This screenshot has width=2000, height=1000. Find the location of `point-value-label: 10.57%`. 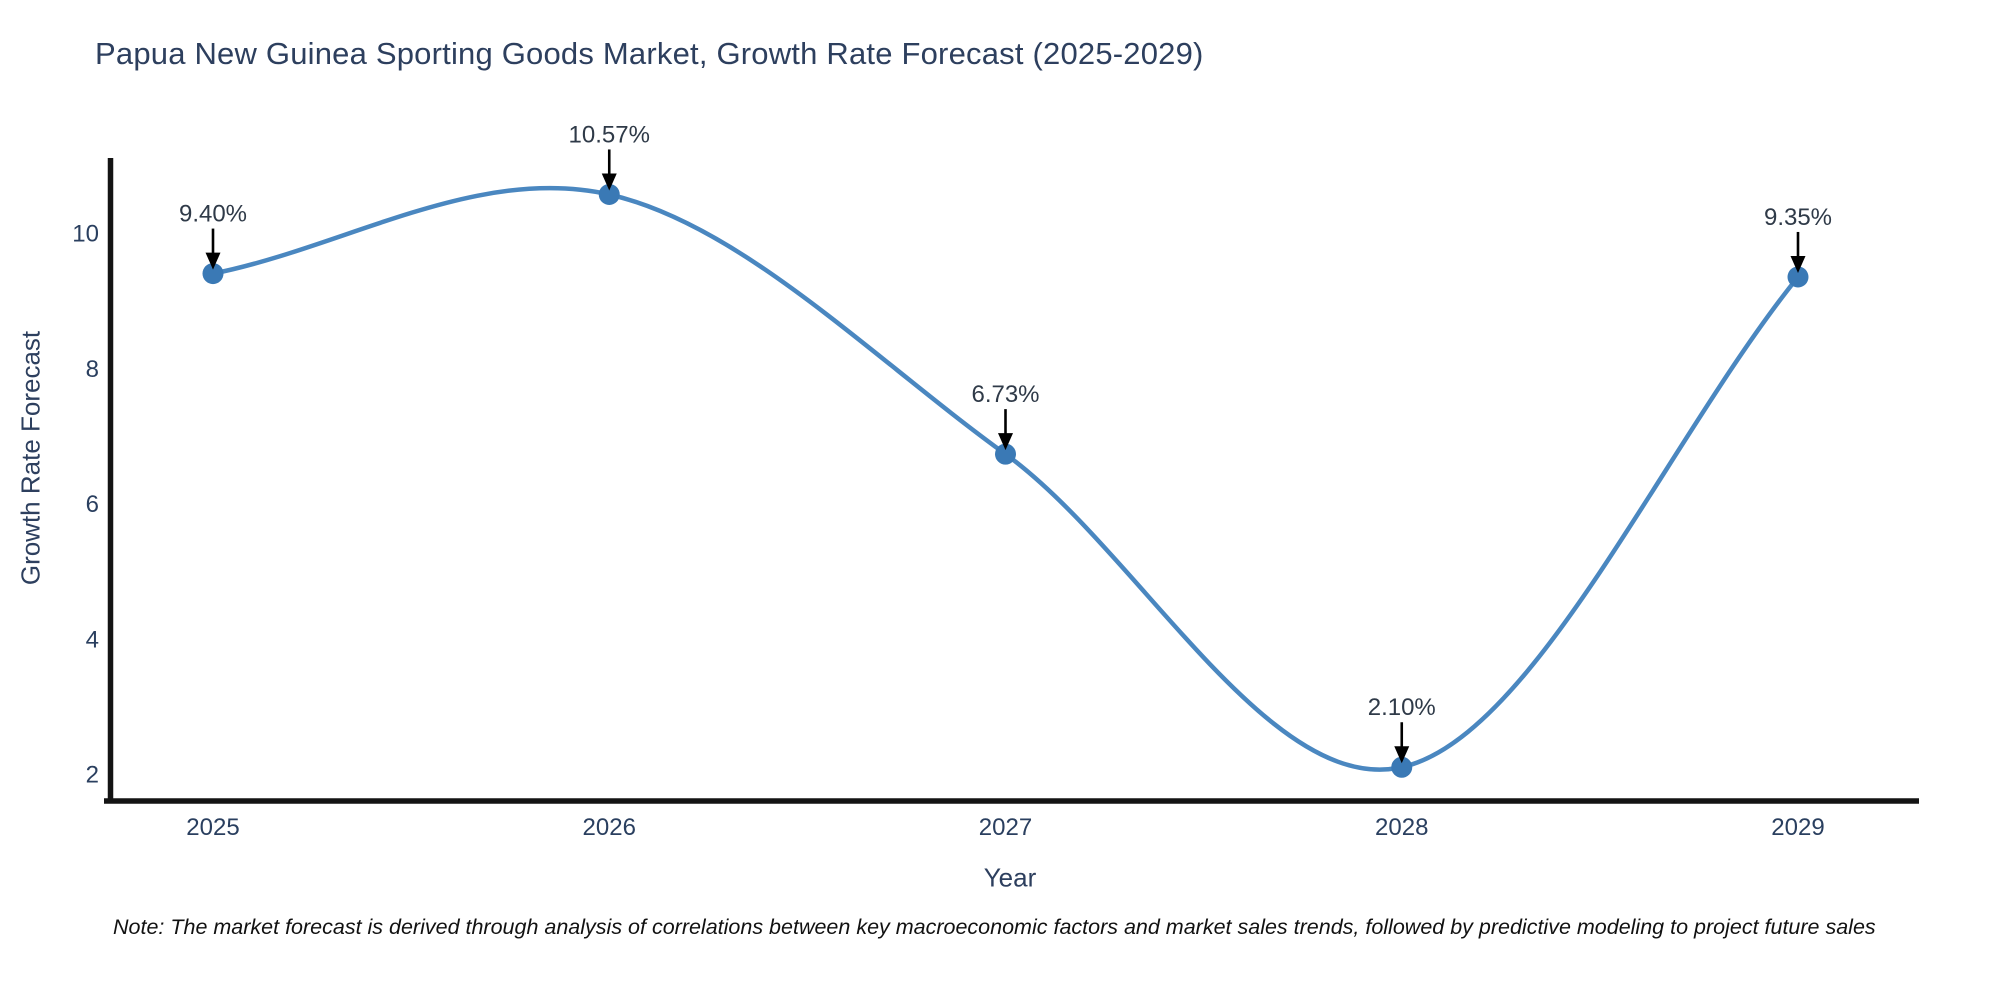

point-value-label: 10.57% is located at coordinates (609, 134).